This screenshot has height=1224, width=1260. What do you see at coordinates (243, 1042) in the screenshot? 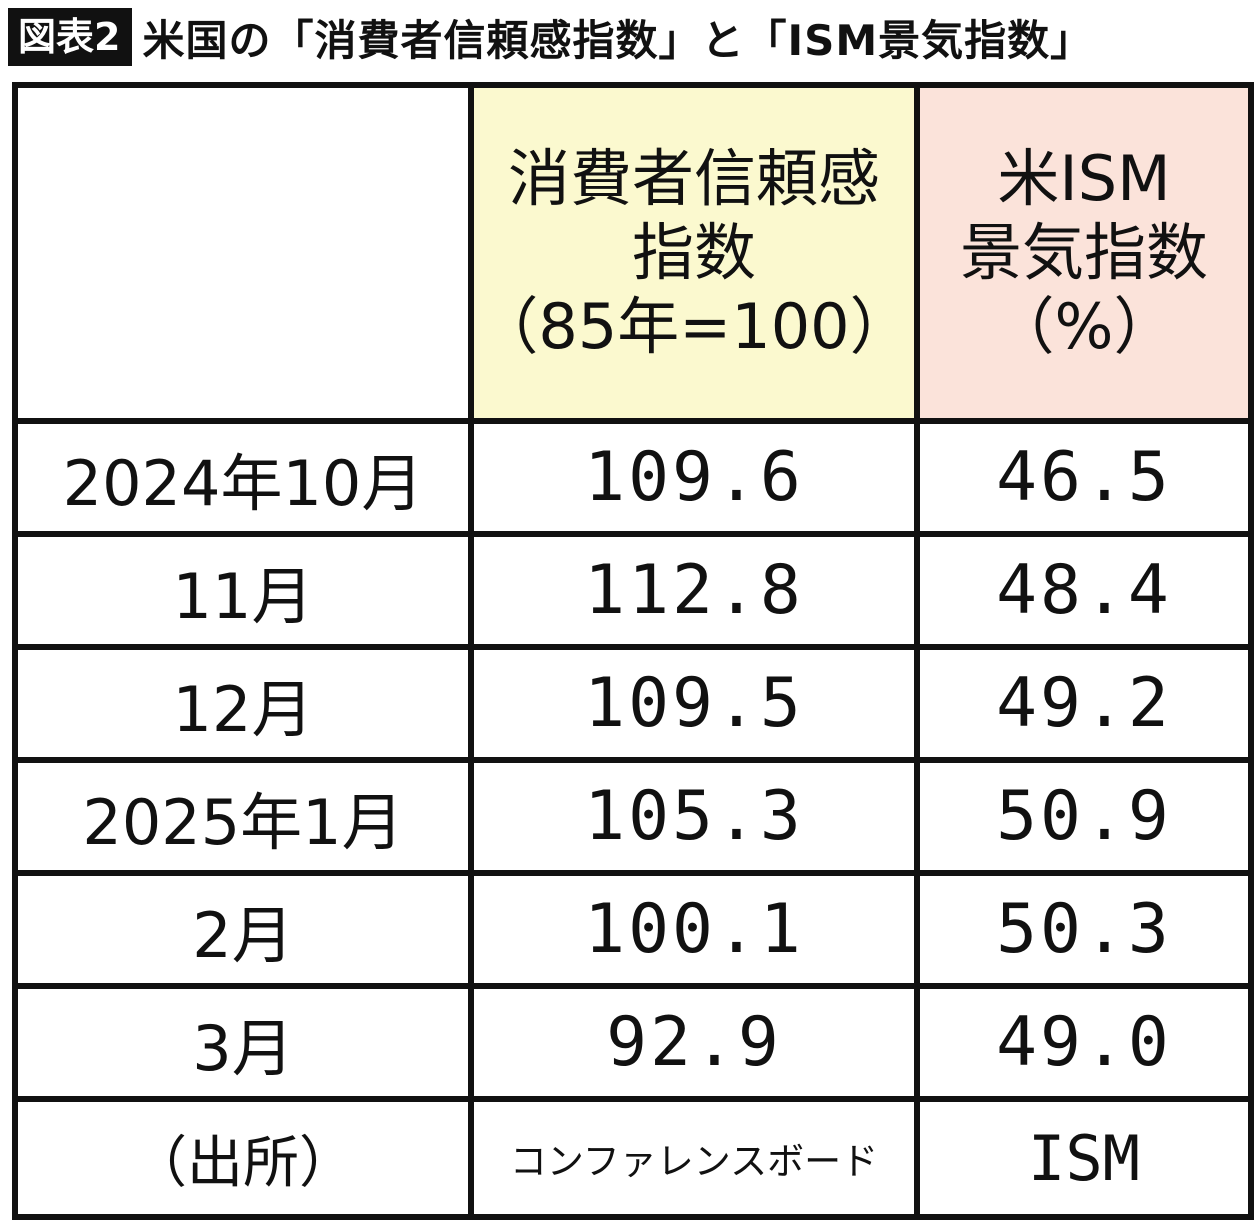
I see `row-period: 3月` at bounding box center [243, 1042].